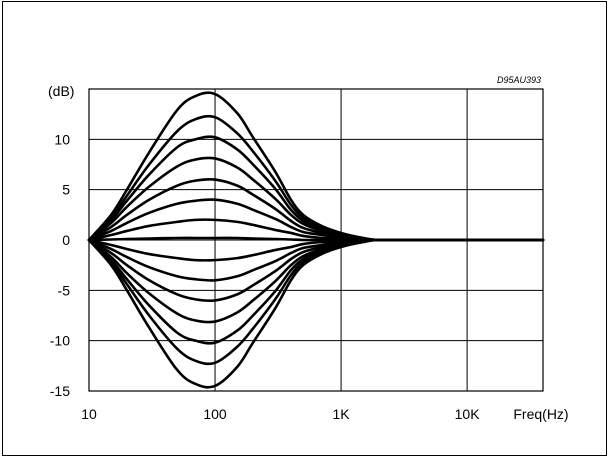  Describe the element at coordinates (60, 341) in the screenshot. I see `y-tick-label: -10` at that location.